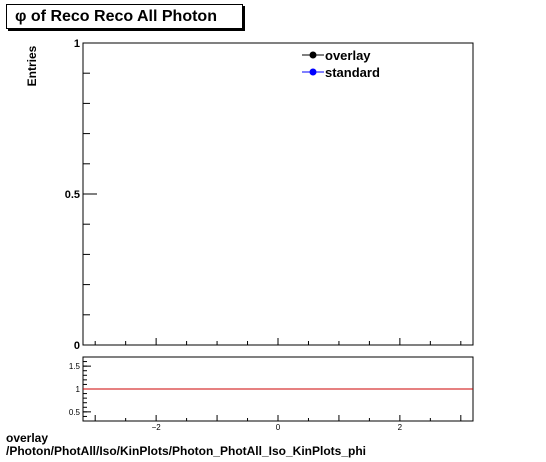  Describe the element at coordinates (157, 427) in the screenshot. I see `ratio-x-tick-label: −2` at that location.